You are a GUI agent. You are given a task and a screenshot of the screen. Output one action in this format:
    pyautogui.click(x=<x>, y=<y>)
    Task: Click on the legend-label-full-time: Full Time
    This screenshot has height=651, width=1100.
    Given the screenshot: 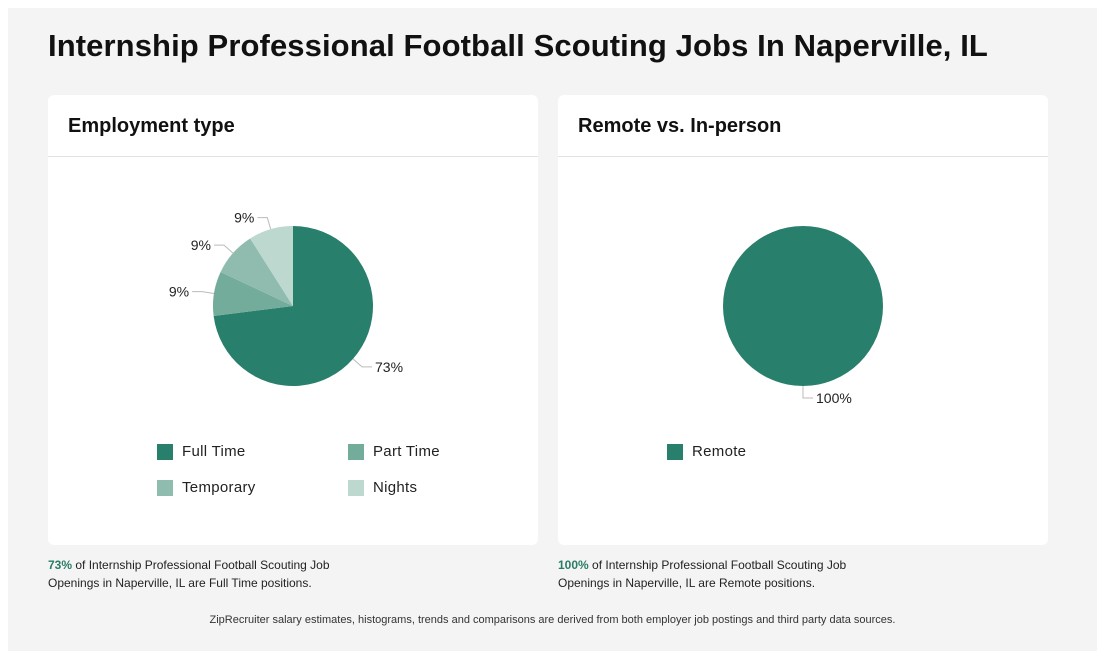 What is the action you would take?
    pyautogui.click(x=214, y=451)
    